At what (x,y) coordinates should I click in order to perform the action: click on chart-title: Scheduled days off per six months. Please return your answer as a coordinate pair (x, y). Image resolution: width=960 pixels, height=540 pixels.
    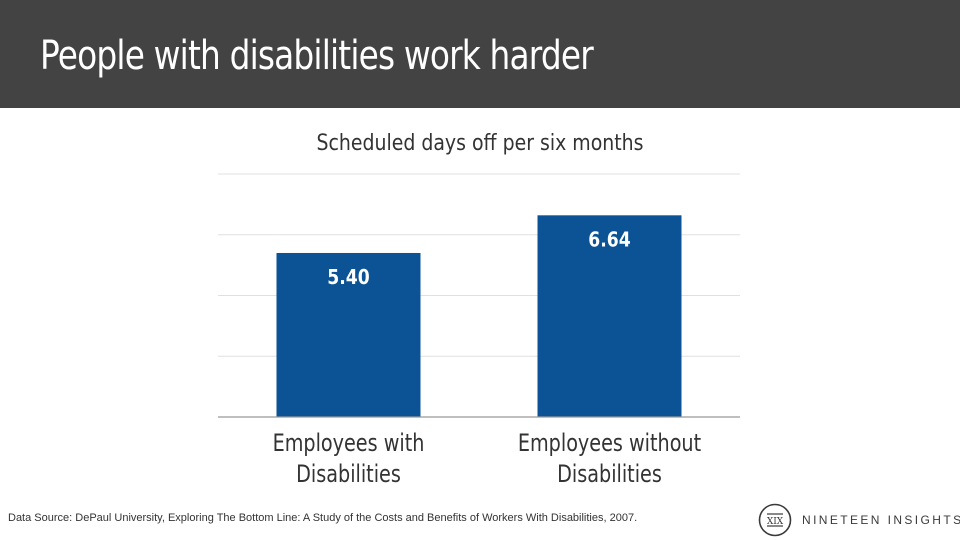
    Looking at the image, I should click on (479, 143).